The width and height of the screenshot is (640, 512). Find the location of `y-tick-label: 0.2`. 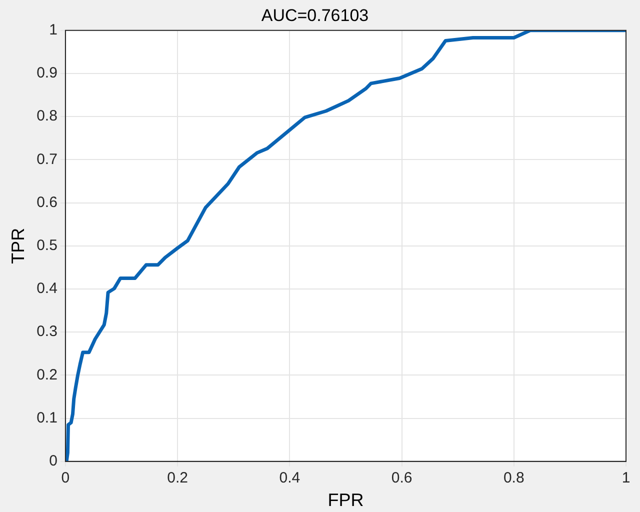

y-tick-label: 0.2 is located at coordinates (47, 375).